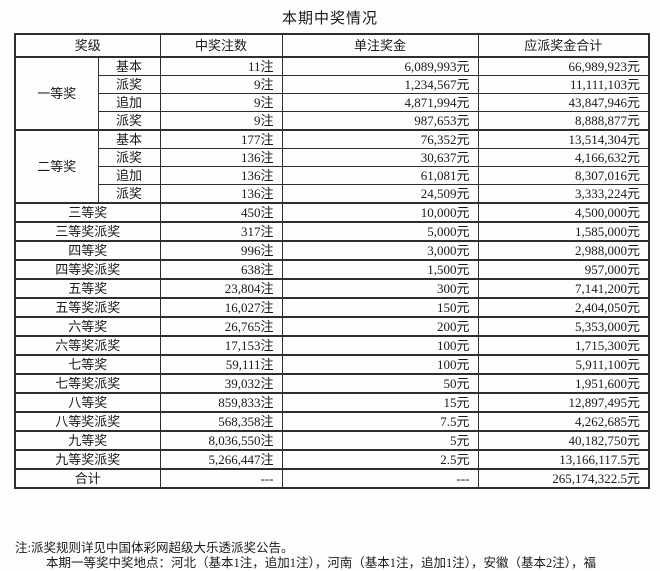  I want to click on single-prize-cell: 30,637元, so click(380, 157).